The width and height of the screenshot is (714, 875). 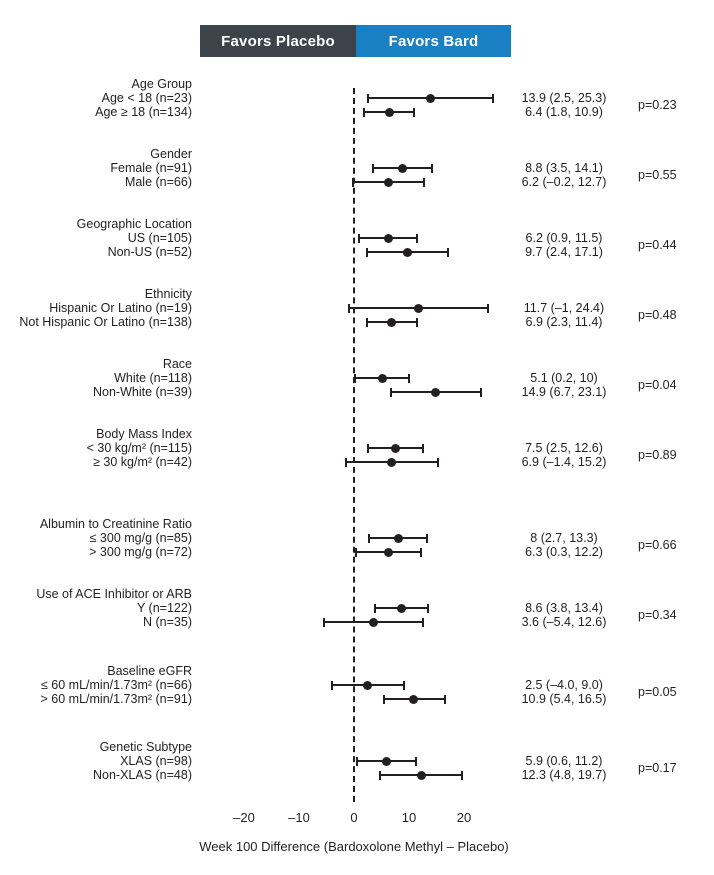 What do you see at coordinates (657, 385) in the screenshot?
I see `p-value-text: p=0.04` at bounding box center [657, 385].